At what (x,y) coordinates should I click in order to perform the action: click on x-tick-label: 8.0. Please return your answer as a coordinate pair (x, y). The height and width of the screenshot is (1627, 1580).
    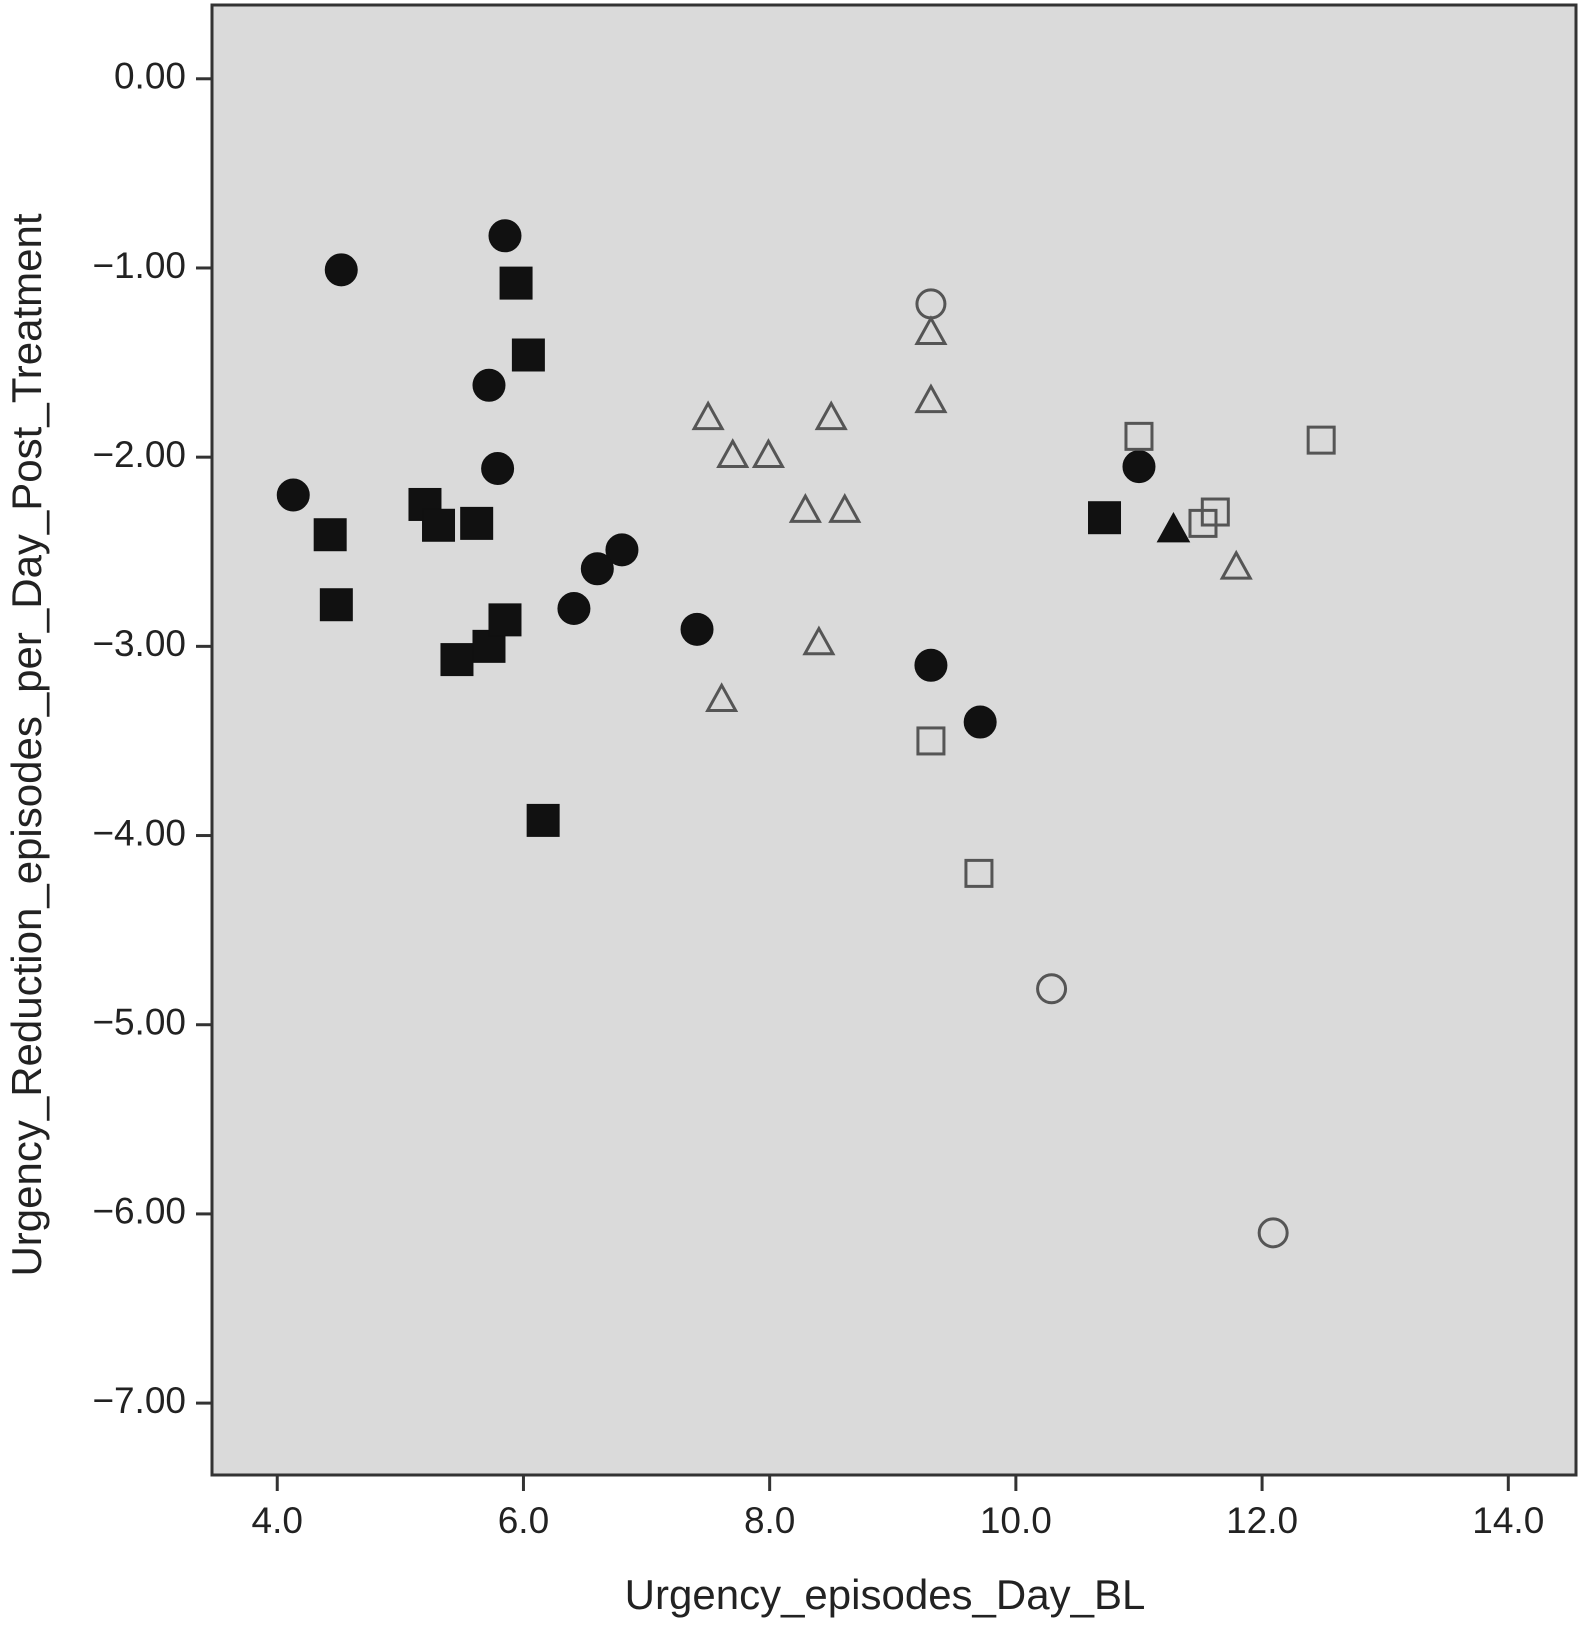
    Looking at the image, I should click on (769, 1520).